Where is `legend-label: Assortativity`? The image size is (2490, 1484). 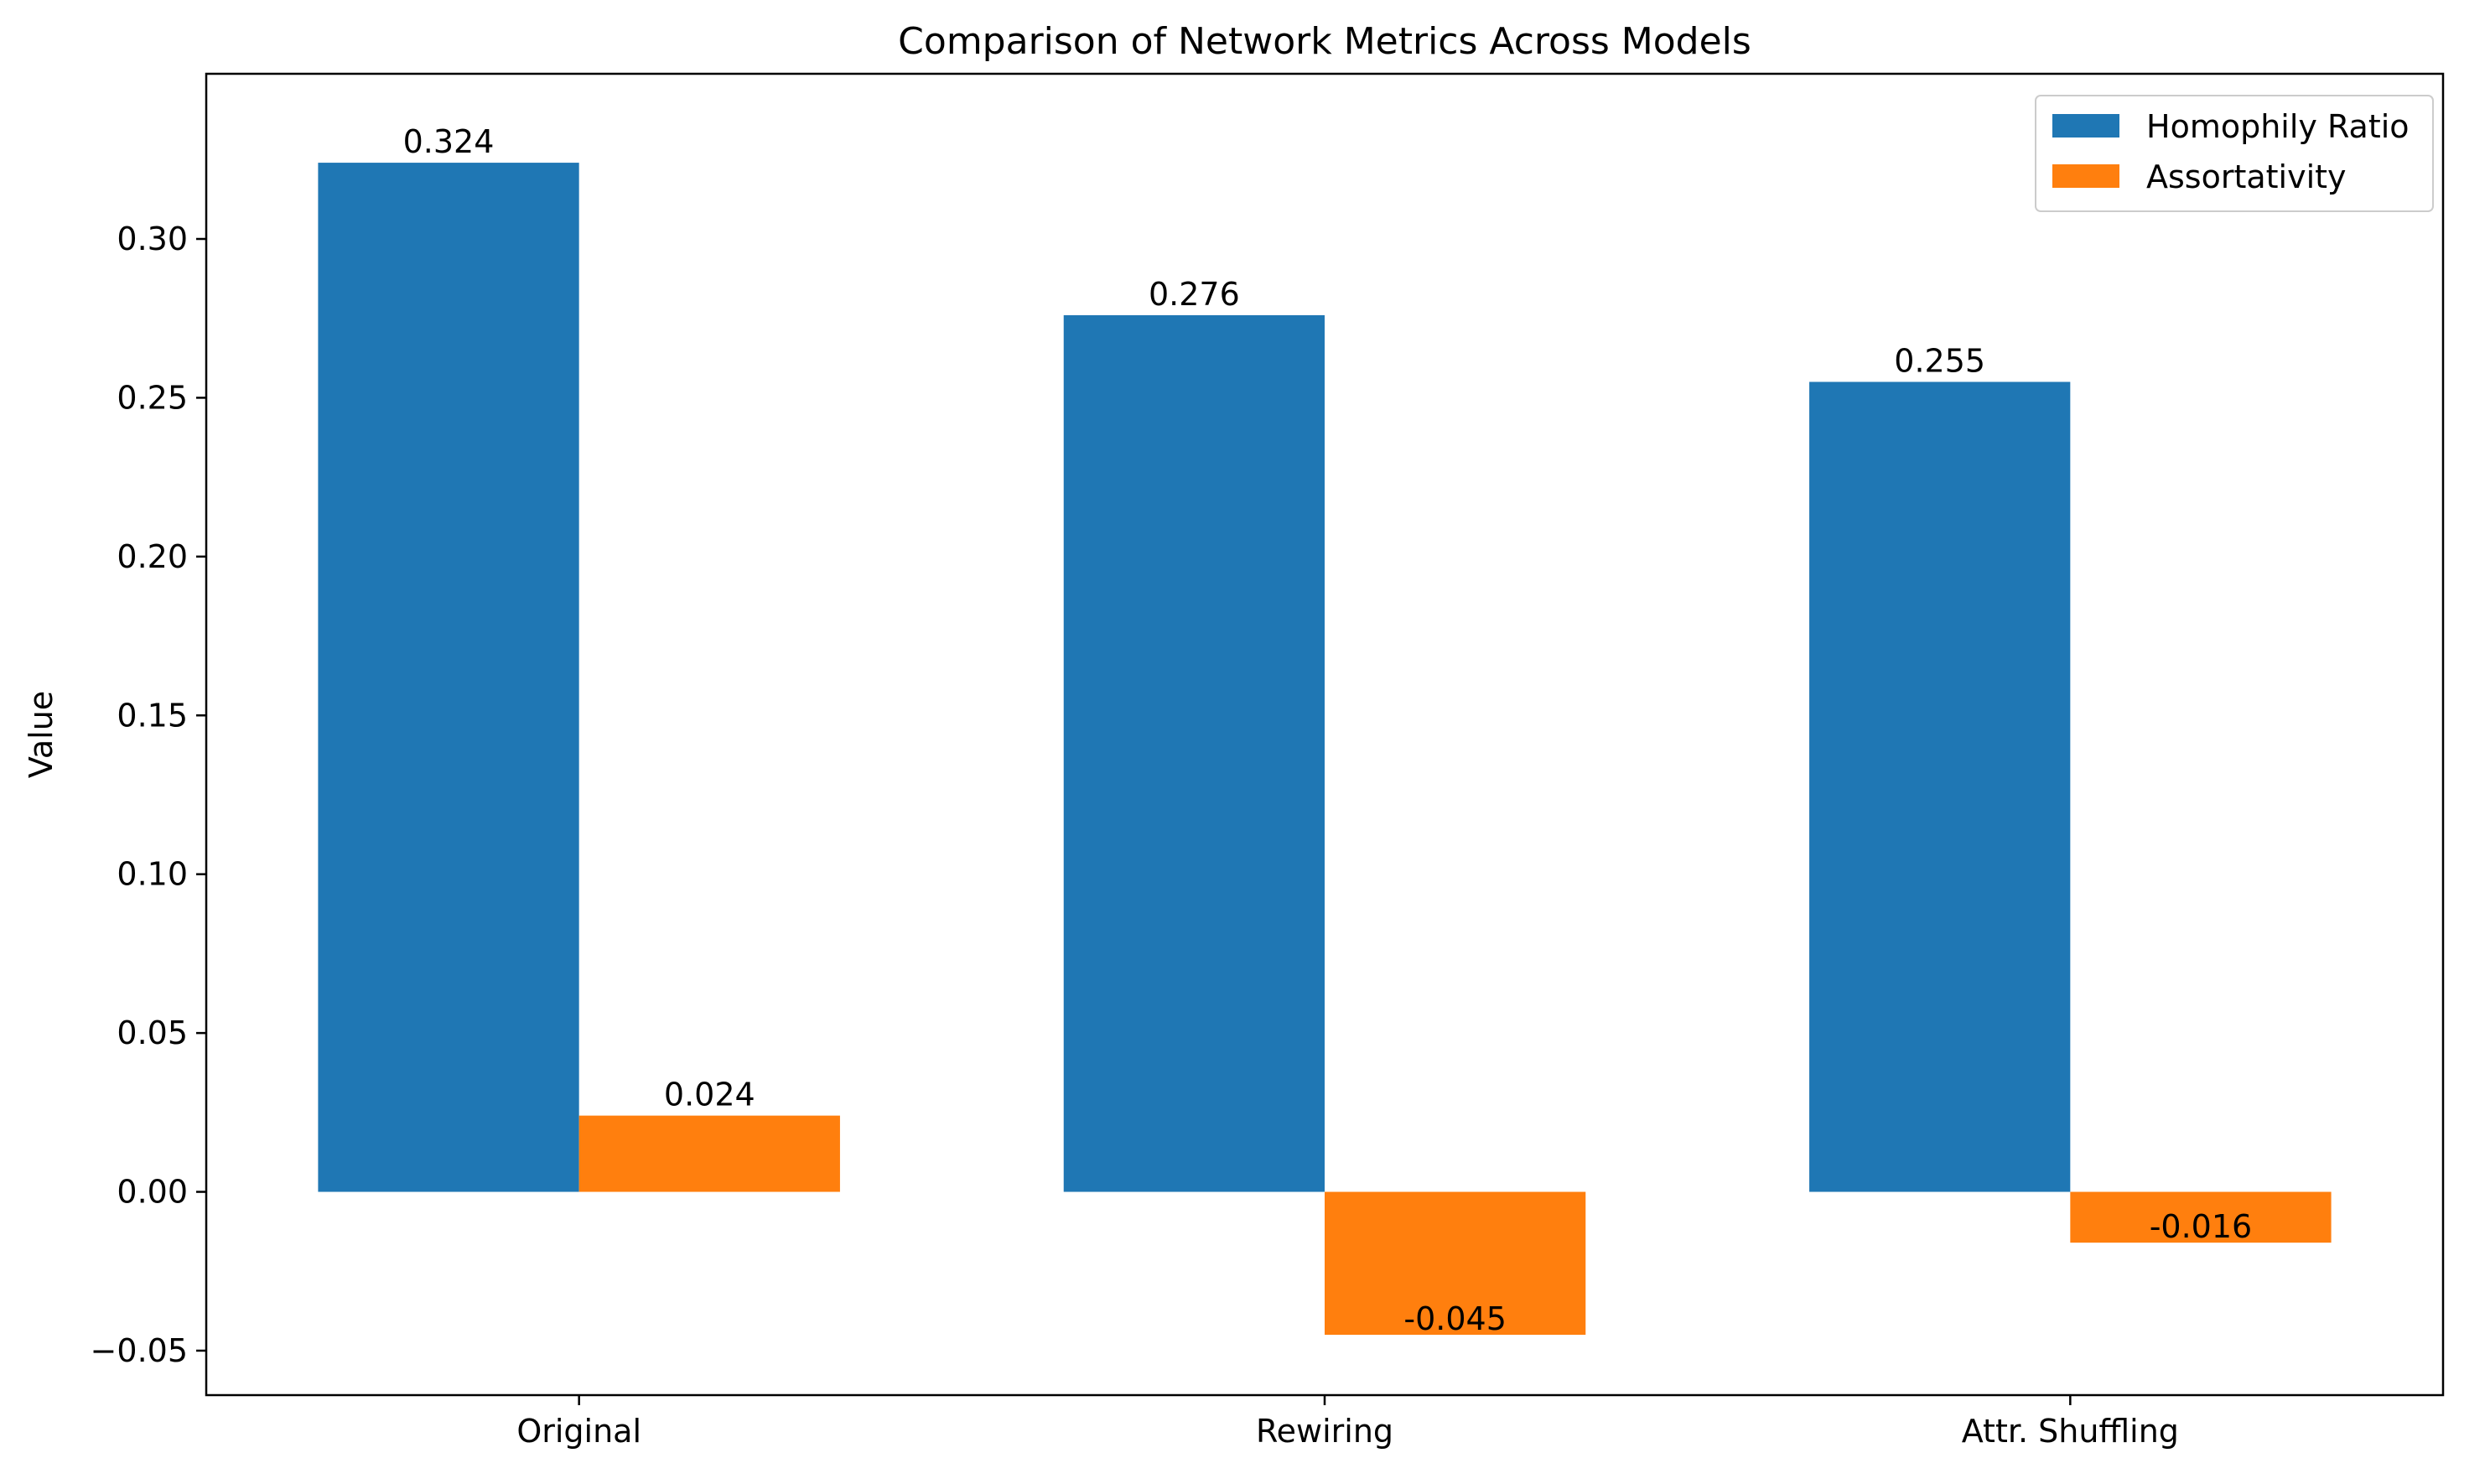 legend-label: Assortativity is located at coordinates (2246, 176).